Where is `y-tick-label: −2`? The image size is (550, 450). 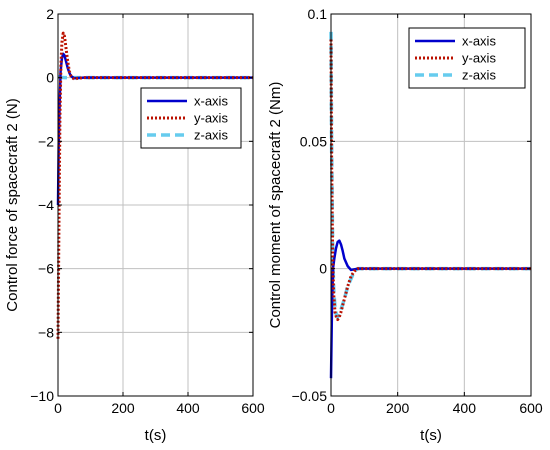 y-tick-label: −2 is located at coordinates (46, 141).